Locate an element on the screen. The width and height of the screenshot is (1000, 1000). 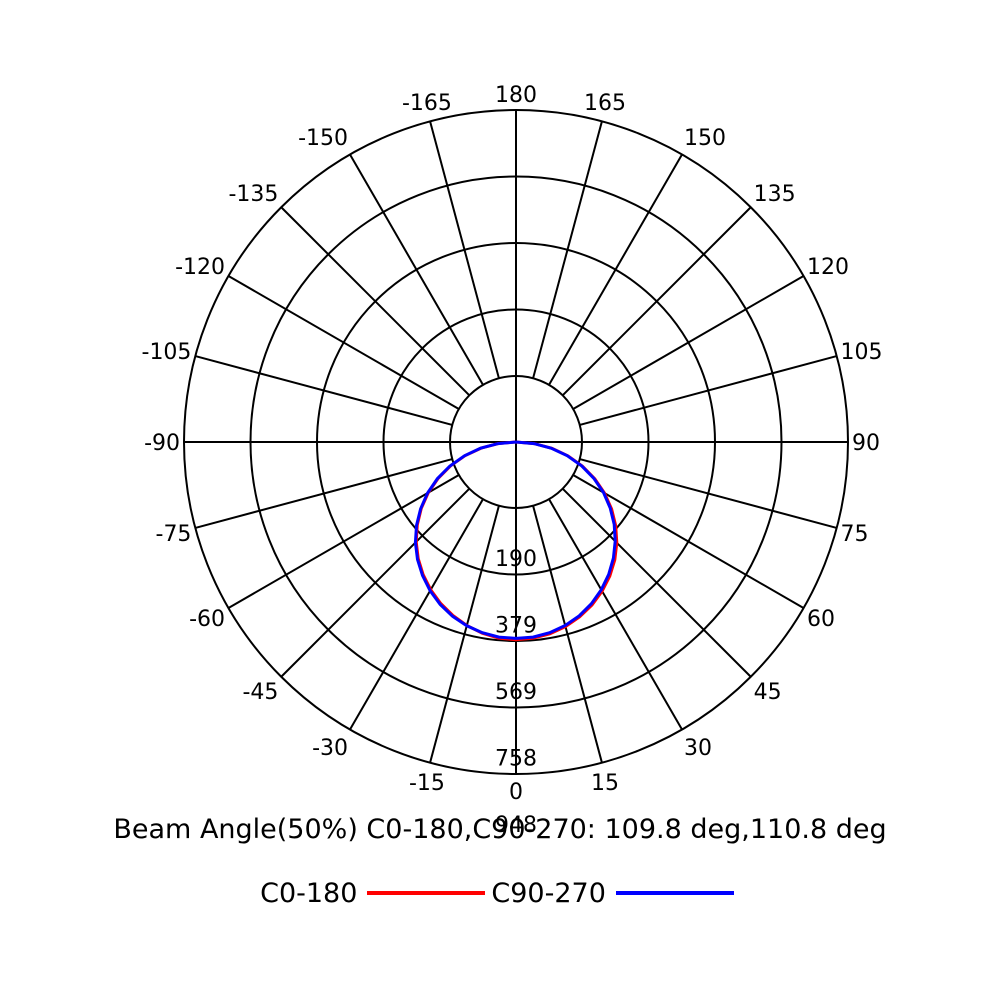
angle-tick-label: -165 is located at coordinates (427, 103).